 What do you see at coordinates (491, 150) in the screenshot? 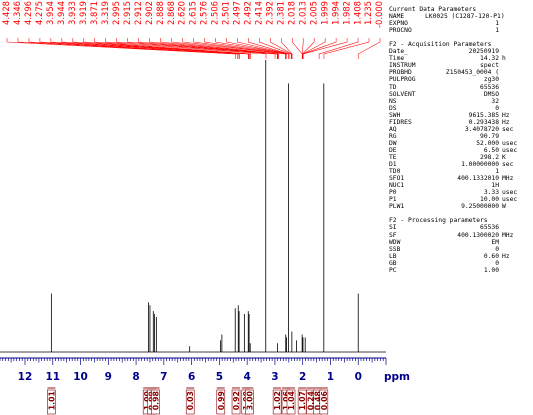
I see `parameter-value: 6.50` at bounding box center [491, 150].